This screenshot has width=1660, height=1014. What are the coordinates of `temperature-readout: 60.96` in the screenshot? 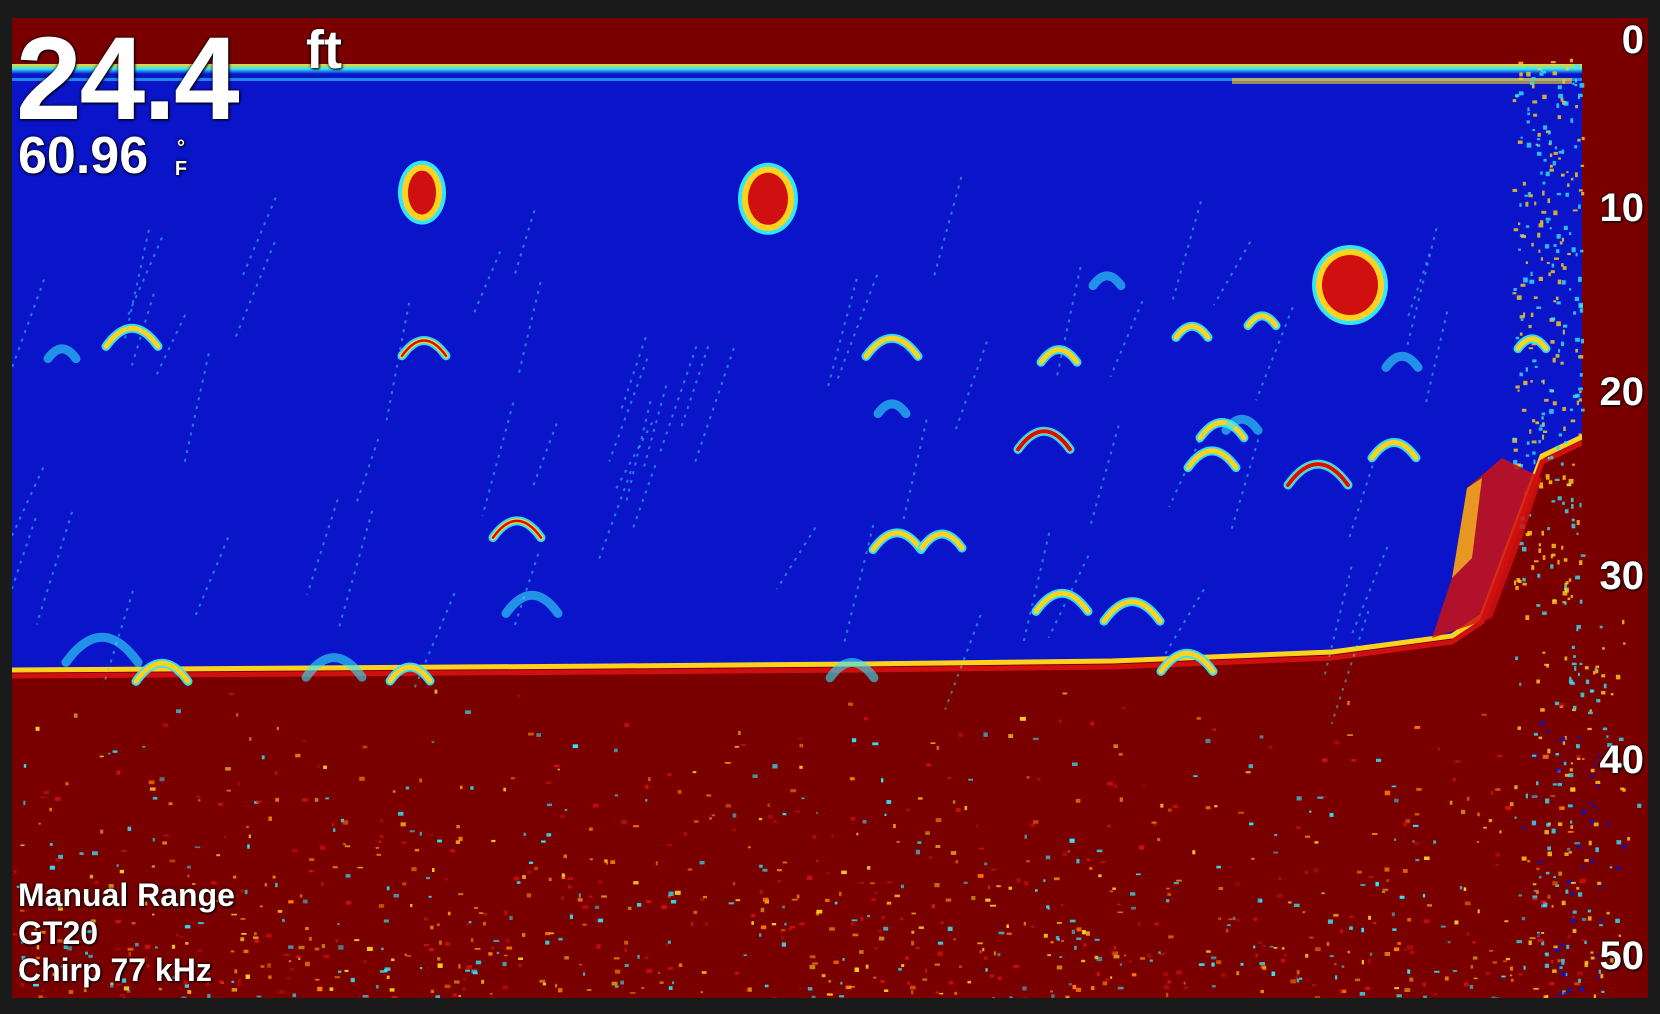 It's located at (83, 156).